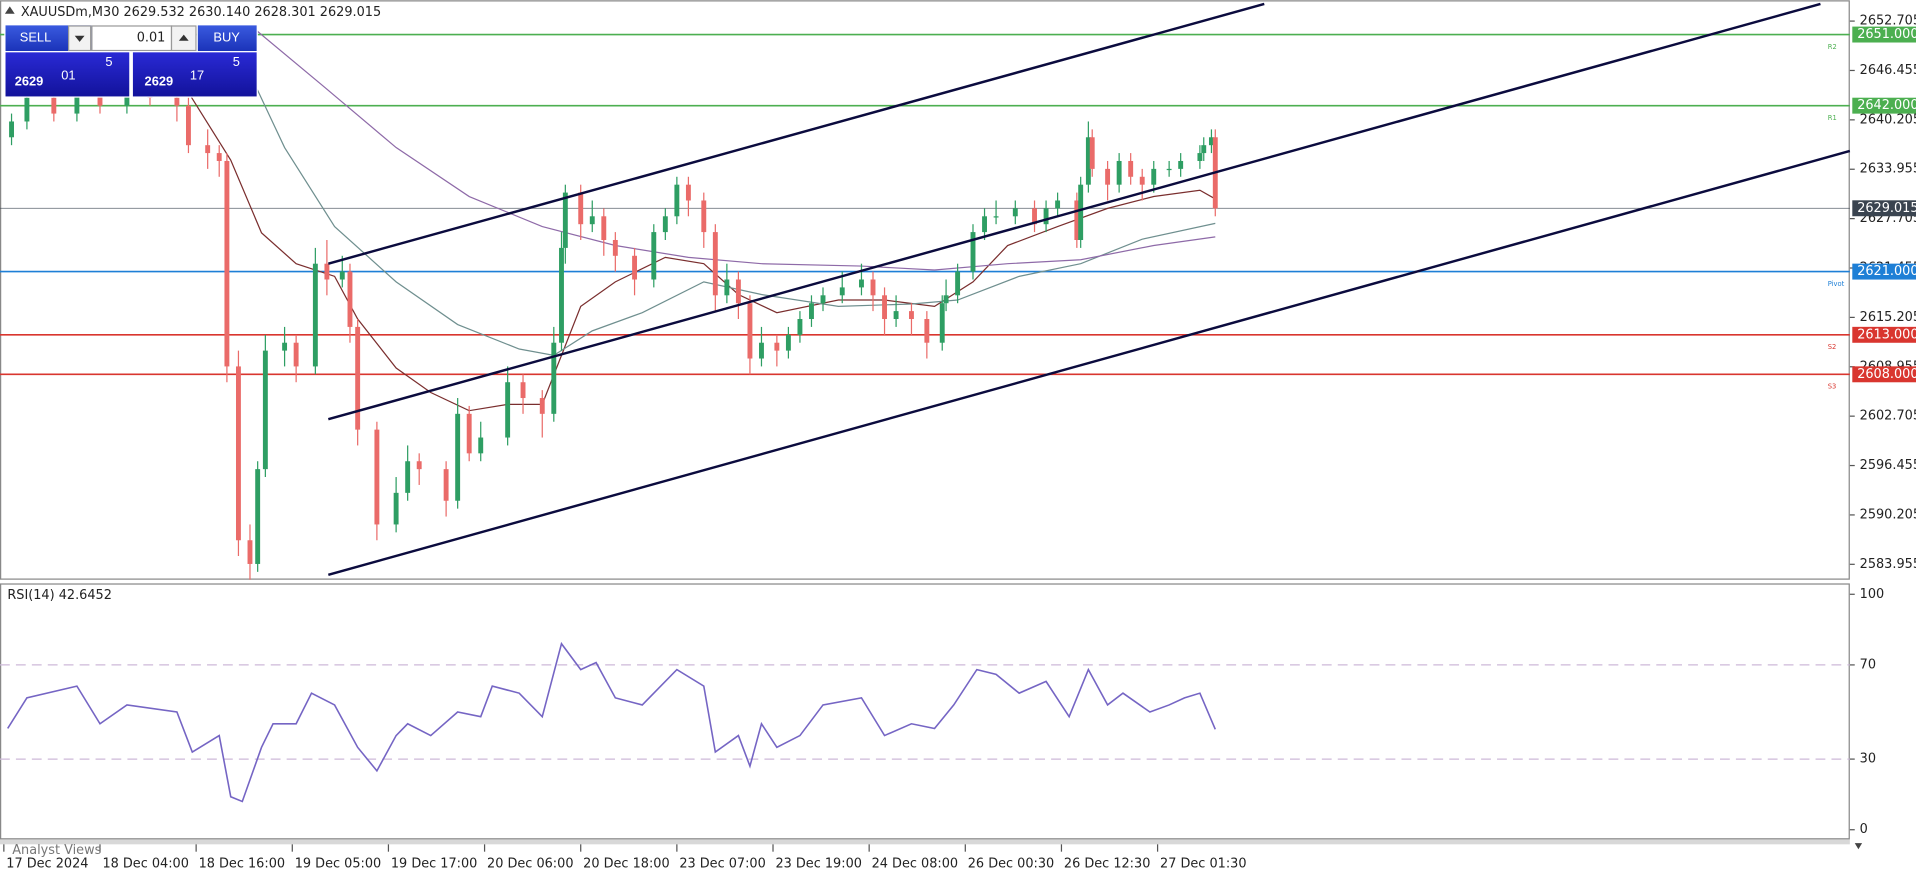  What do you see at coordinates (1868, 664) in the screenshot?
I see `y-tick-label: 70` at bounding box center [1868, 664].